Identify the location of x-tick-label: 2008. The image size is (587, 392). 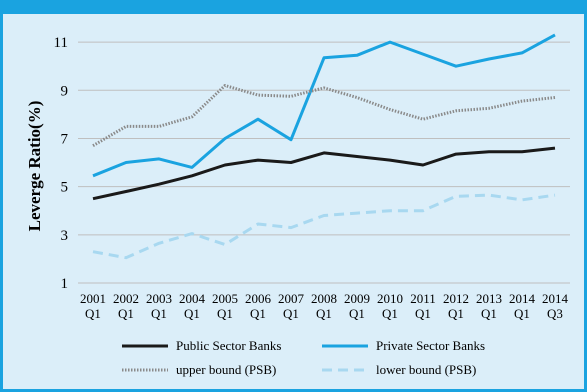
(324, 298).